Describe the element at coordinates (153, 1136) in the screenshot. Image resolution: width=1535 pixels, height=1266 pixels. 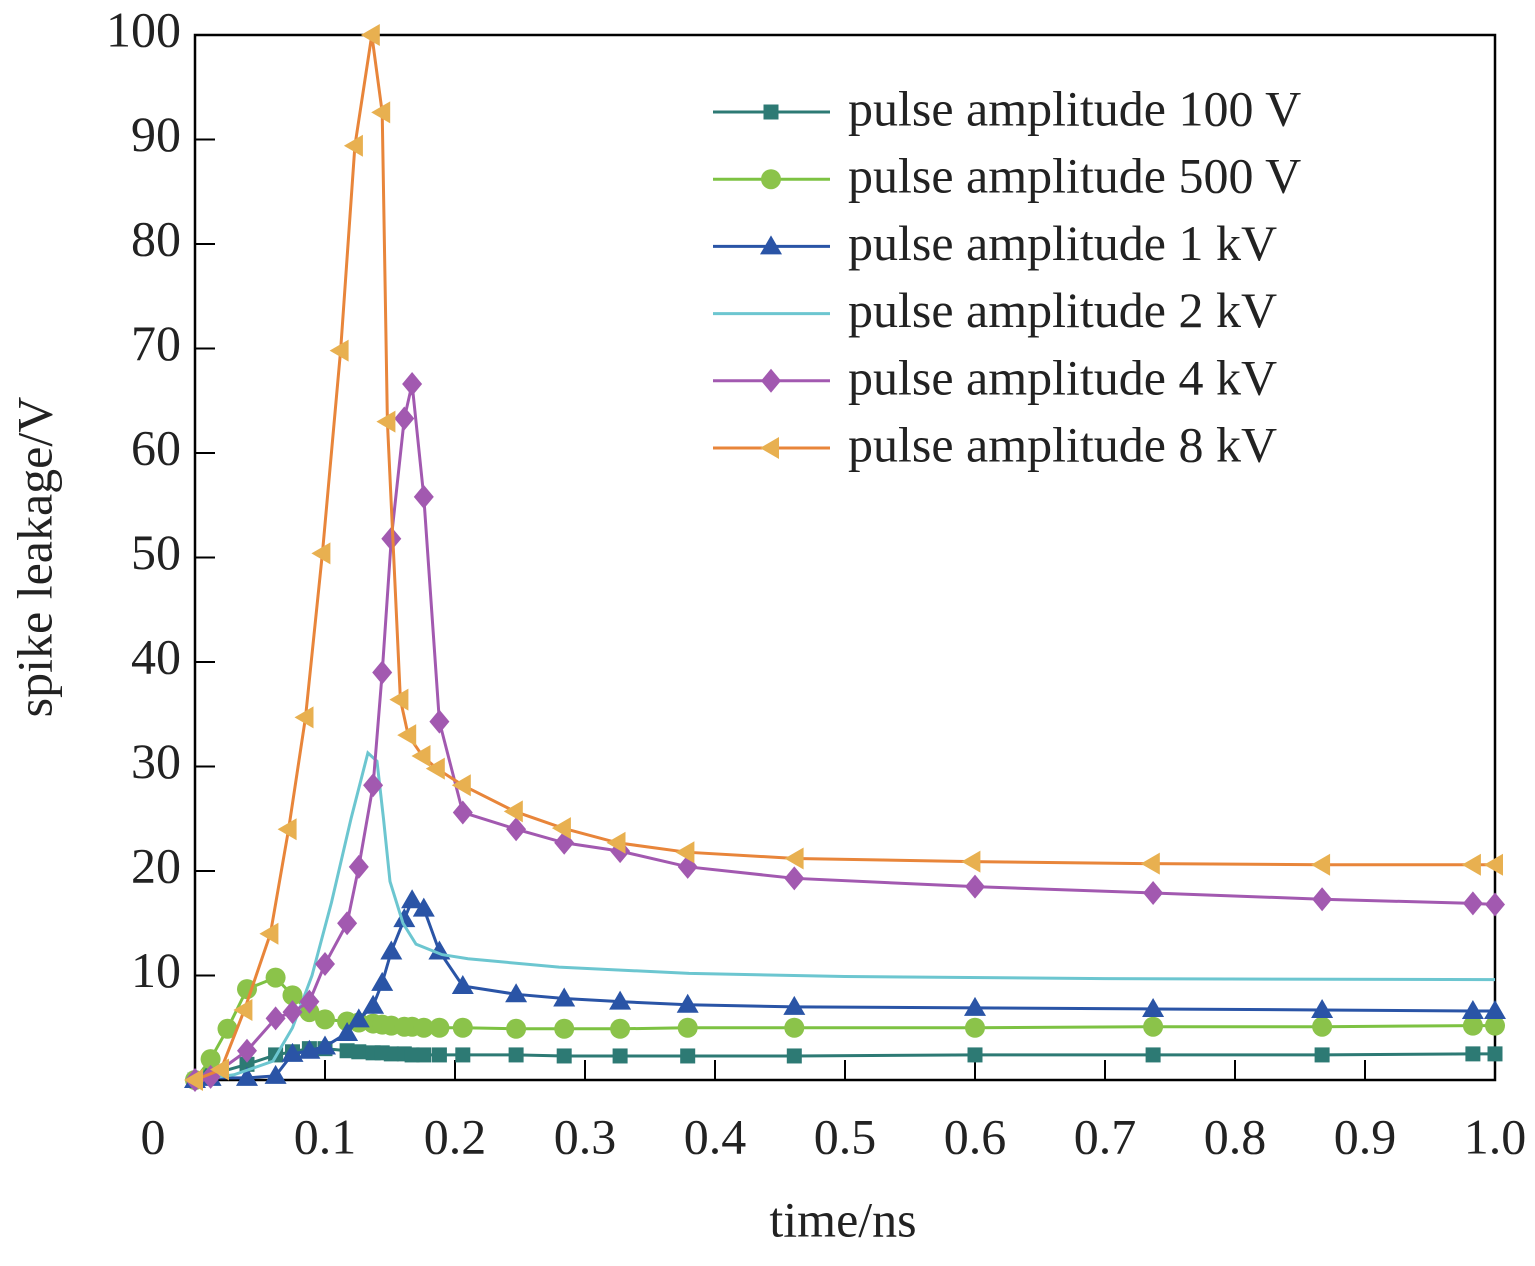
I see `x-tick-label: 0` at that location.